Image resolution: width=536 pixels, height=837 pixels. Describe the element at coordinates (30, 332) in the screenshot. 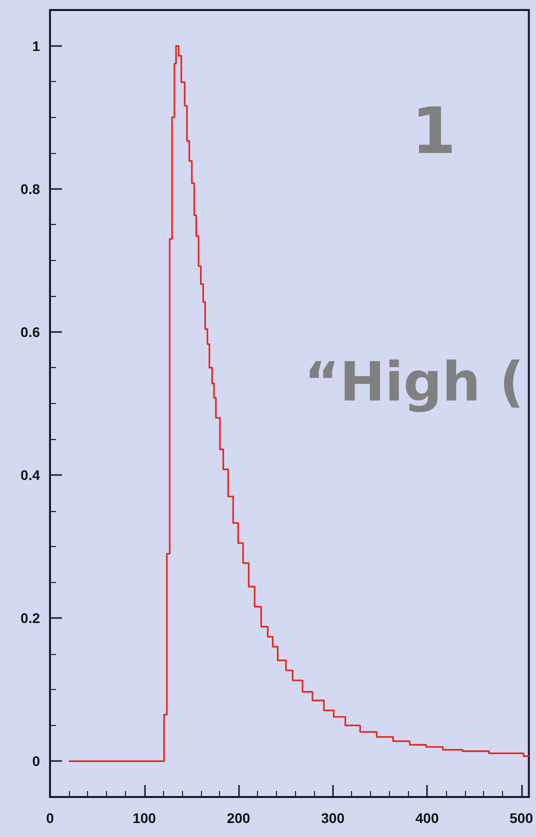

I see `y-tick-label: 0.6` at that location.